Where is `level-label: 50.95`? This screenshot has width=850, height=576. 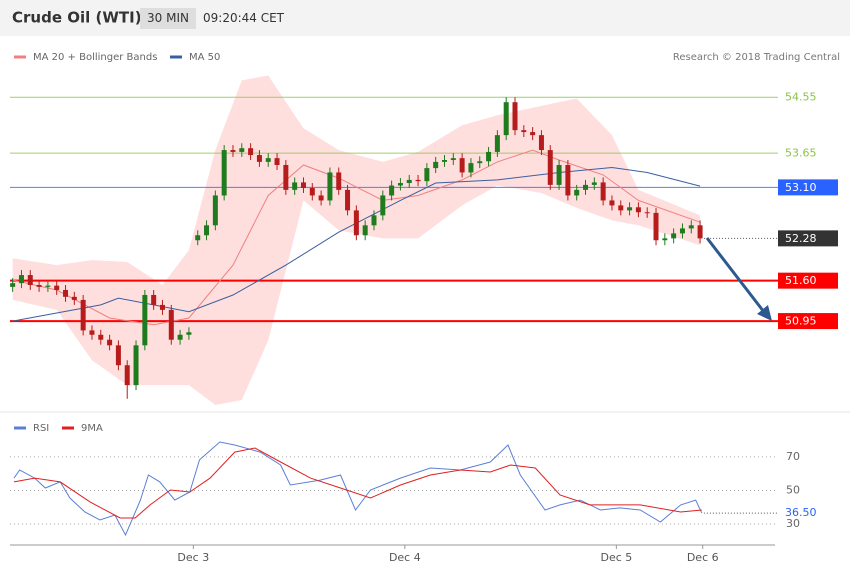 level-label: 50.95 is located at coordinates (801, 321).